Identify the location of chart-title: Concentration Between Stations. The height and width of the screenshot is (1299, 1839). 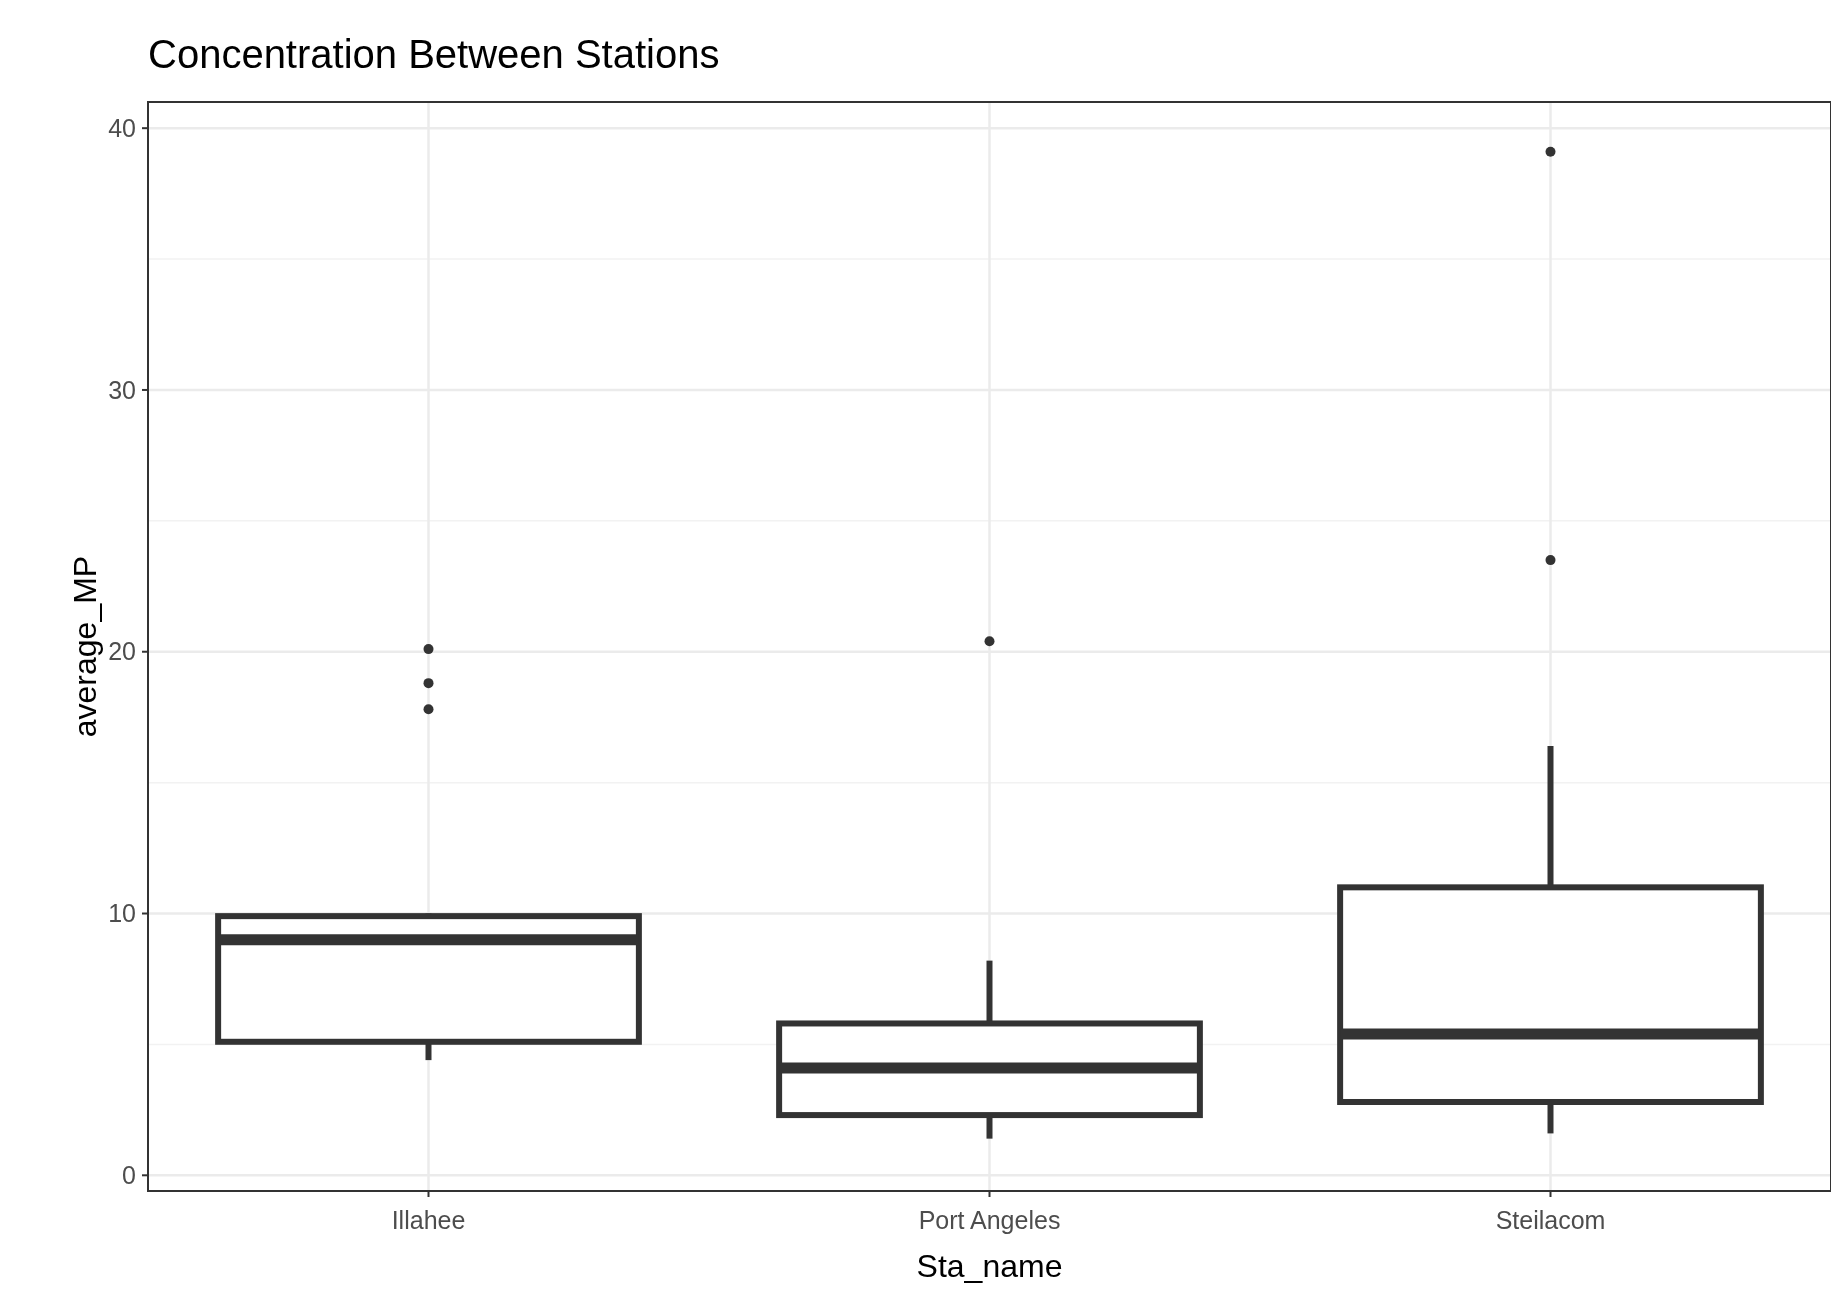
(434, 54).